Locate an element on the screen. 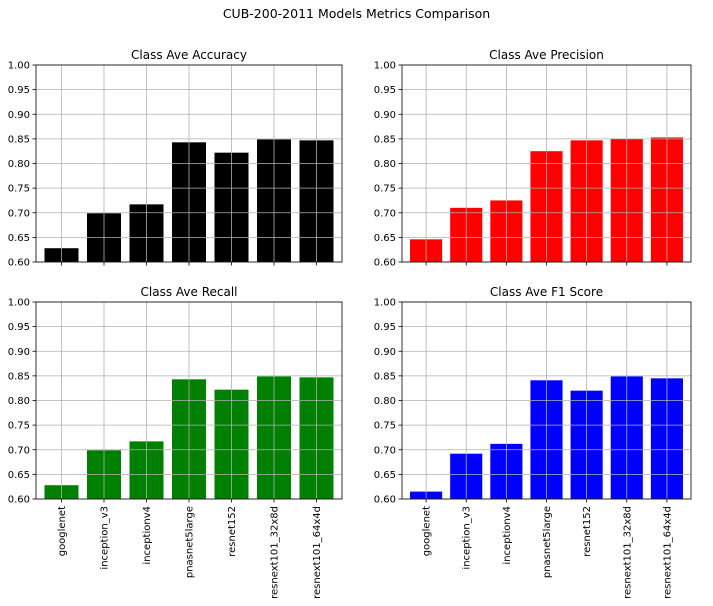  subplot-title: Class Ave Precision is located at coordinates (546, 55).